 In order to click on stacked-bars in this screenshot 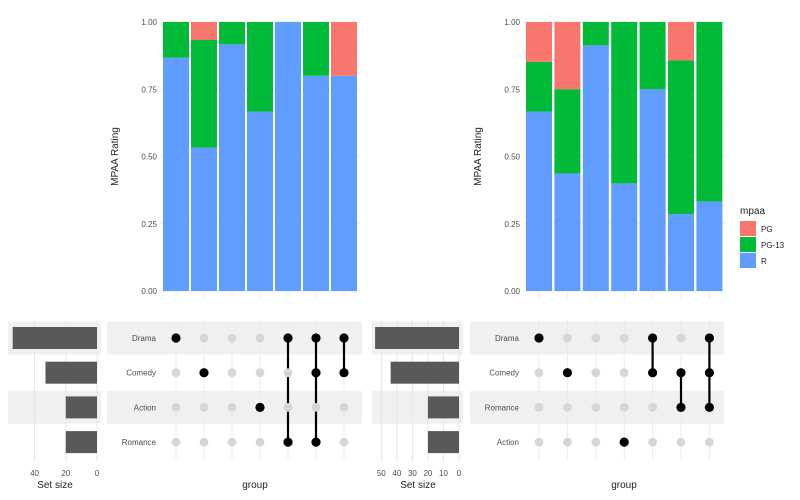, I will do `click(260, 157)`.